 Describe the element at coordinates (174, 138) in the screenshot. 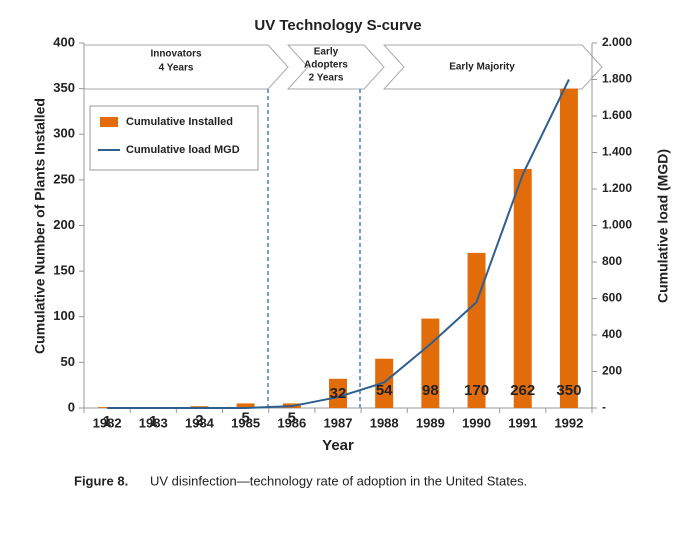

I see `legend` at that location.